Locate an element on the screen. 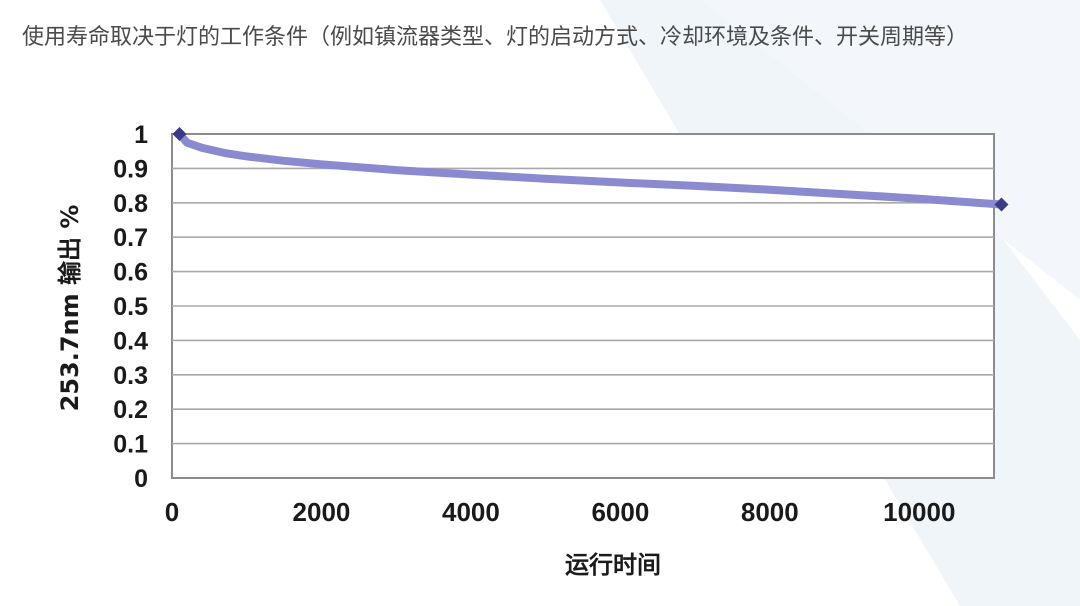  y-tick-label: 0.6 is located at coordinates (130, 273).